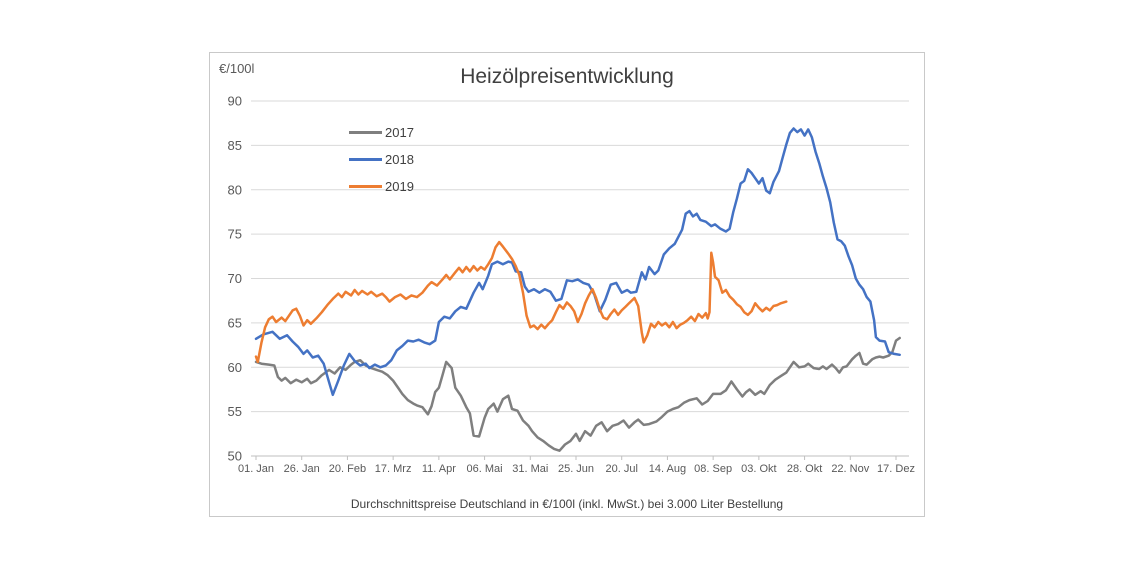  I want to click on y-tick-label: 75, so click(235, 234).